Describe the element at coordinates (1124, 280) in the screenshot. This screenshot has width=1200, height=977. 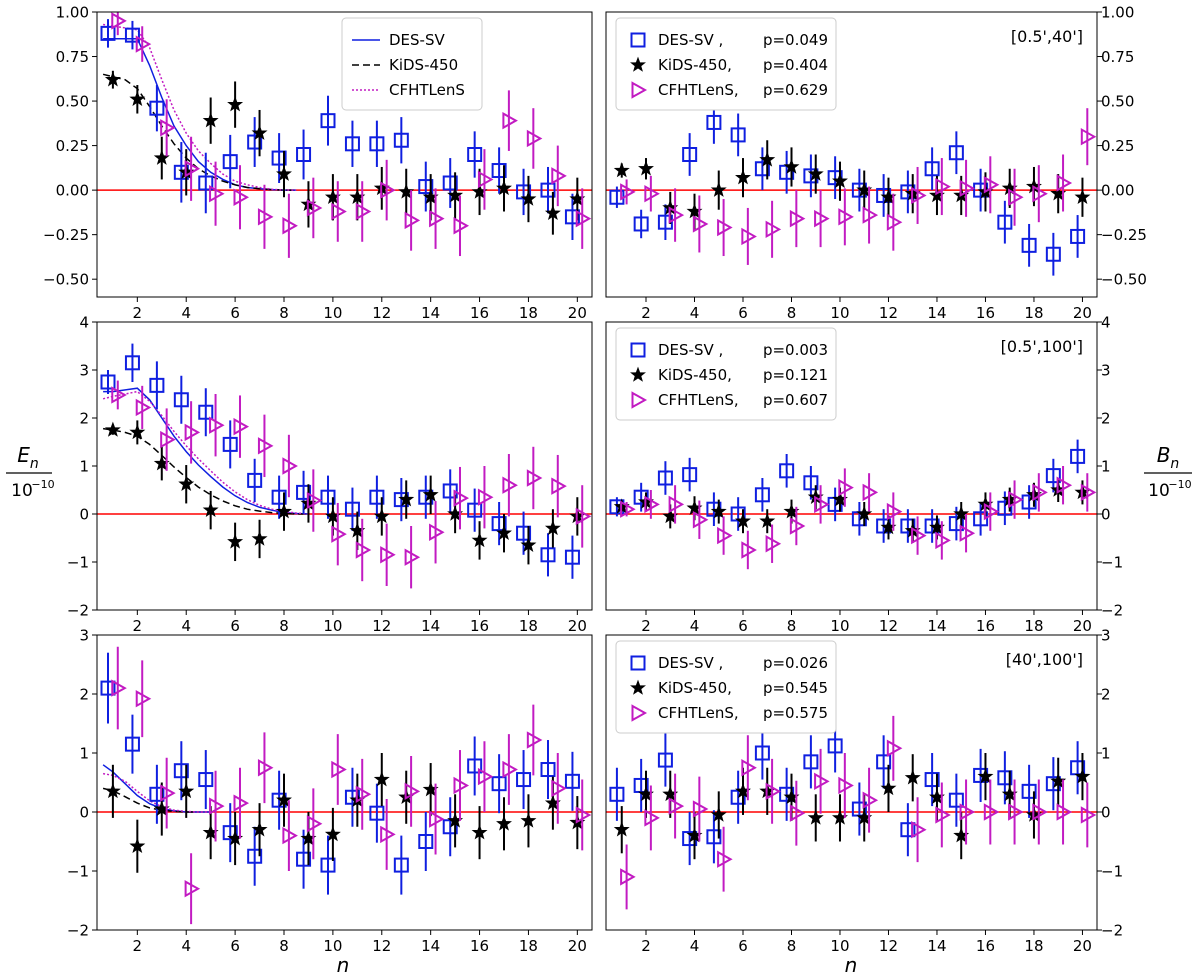
I see `y-tick-label: −0.50` at that location.